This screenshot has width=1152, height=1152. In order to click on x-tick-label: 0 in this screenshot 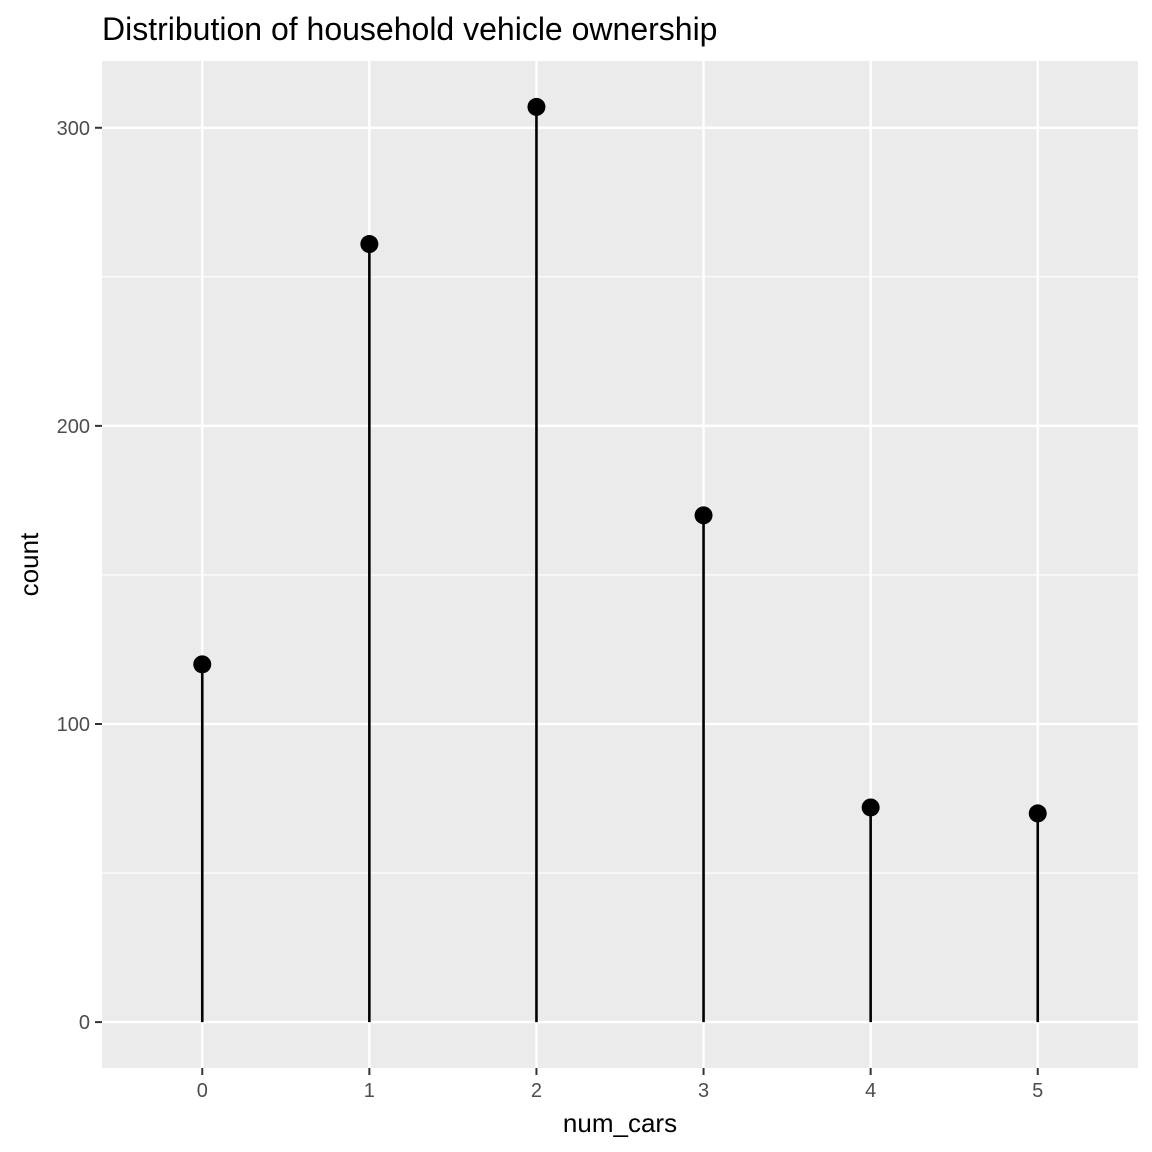, I will do `click(202, 1091)`.